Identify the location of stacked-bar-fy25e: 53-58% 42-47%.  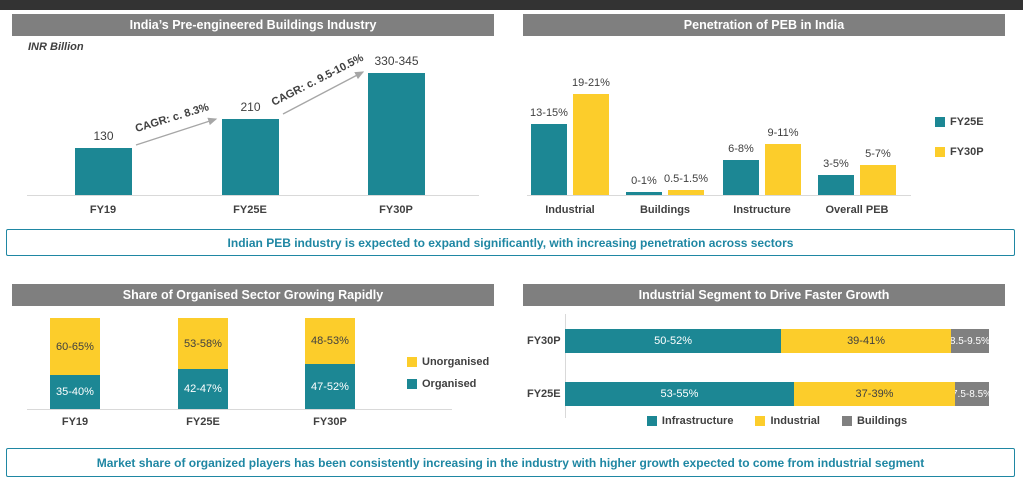
(203, 363).